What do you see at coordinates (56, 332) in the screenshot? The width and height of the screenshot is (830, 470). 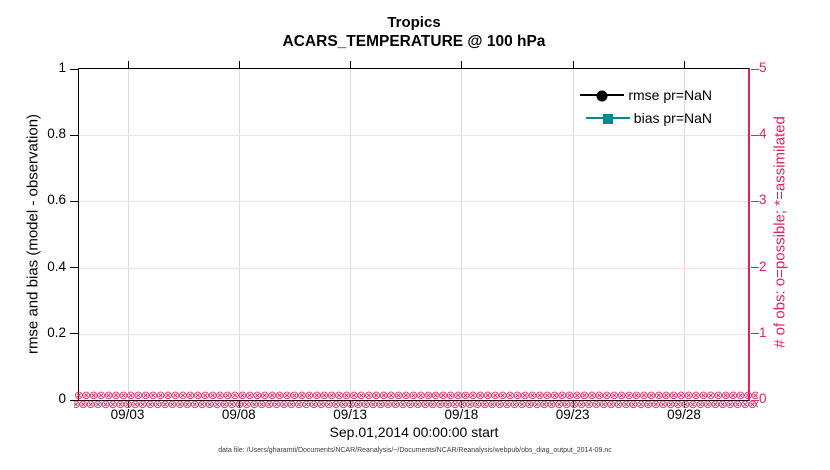 I see `left-tick-label: 0.2` at bounding box center [56, 332].